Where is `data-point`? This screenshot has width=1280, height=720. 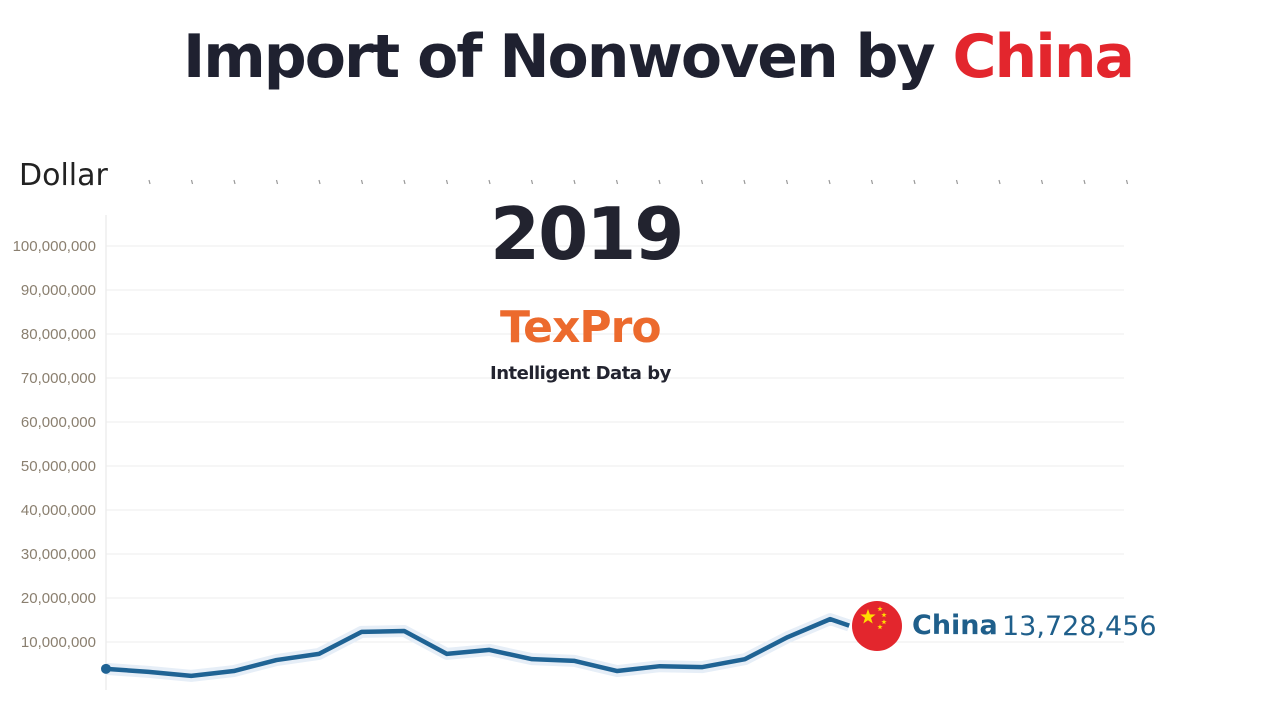
data-point is located at coordinates (106, 668).